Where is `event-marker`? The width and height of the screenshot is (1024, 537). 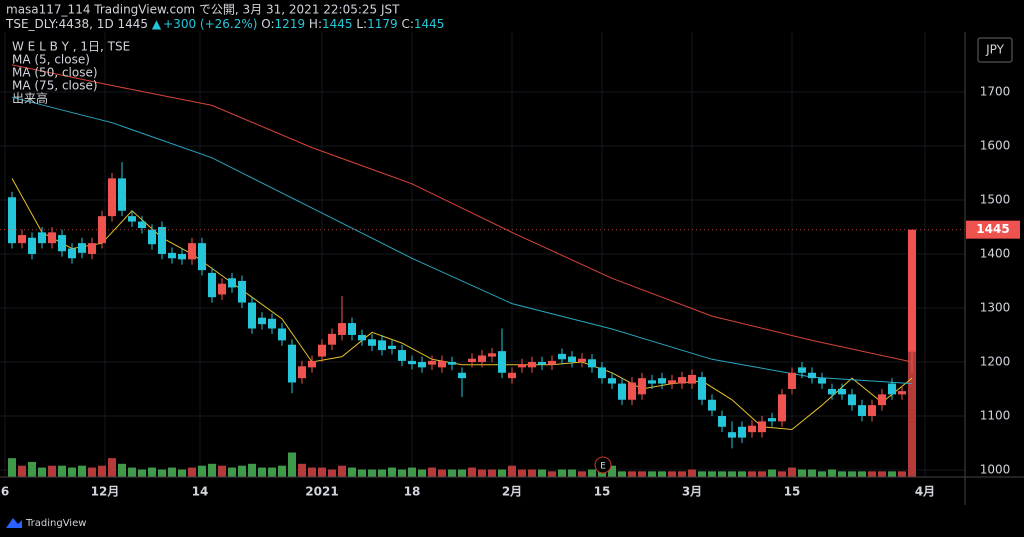 event-marker is located at coordinates (603, 465).